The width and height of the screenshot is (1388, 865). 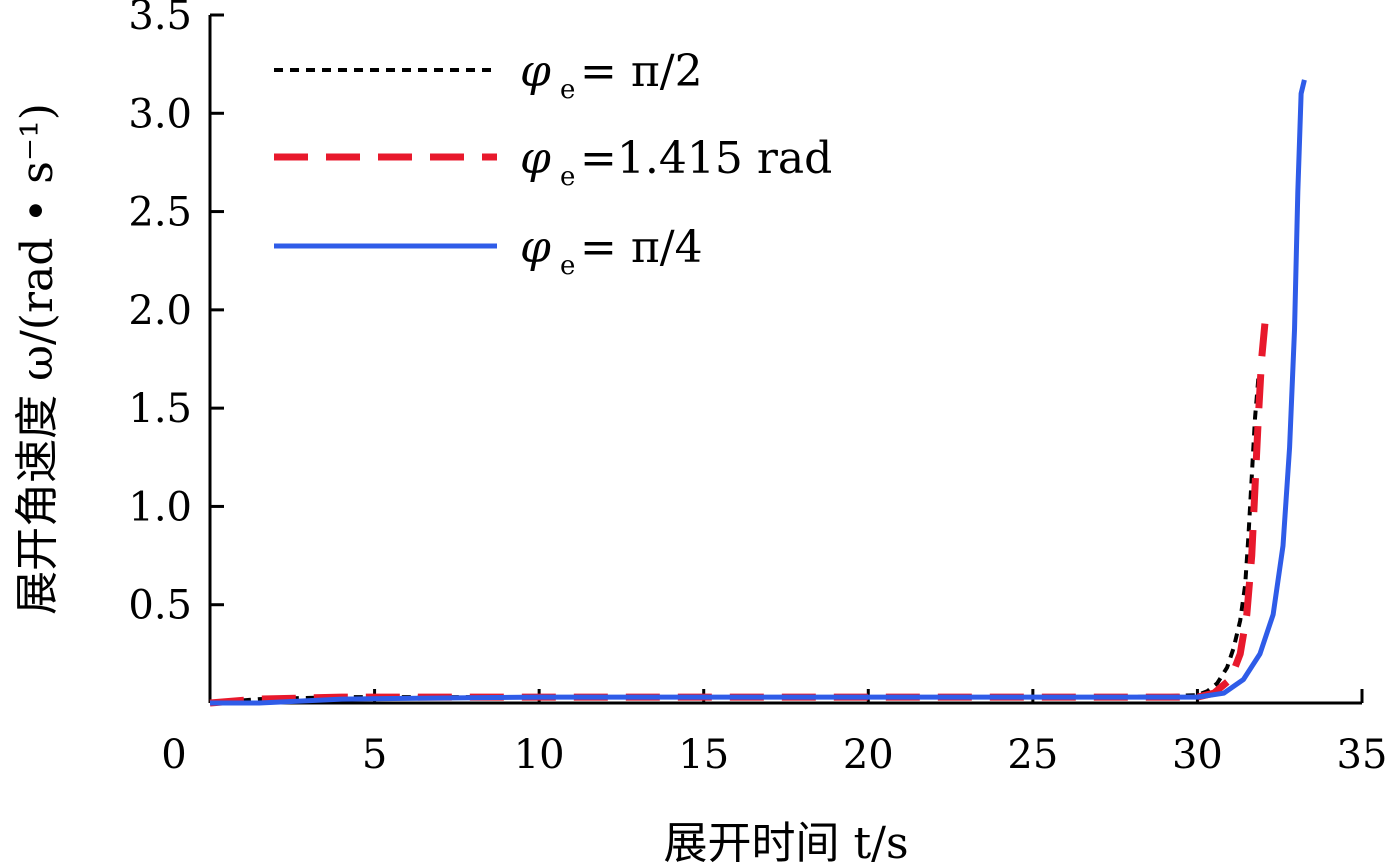 What do you see at coordinates (173, 755) in the screenshot?
I see `x-tick-label: 0` at bounding box center [173, 755].